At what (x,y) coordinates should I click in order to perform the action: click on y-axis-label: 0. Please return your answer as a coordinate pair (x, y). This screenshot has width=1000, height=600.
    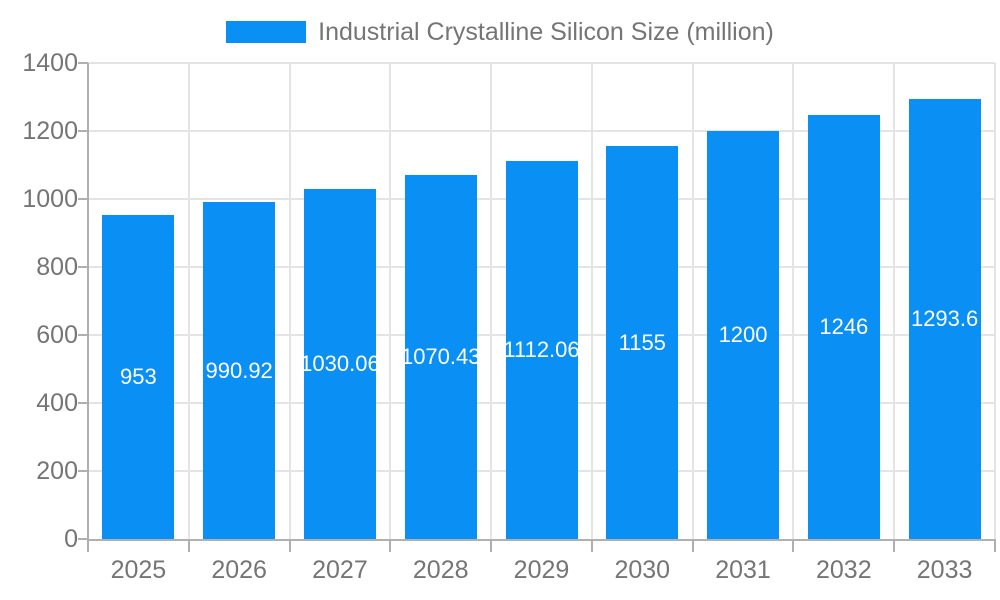
    Looking at the image, I should click on (71, 539).